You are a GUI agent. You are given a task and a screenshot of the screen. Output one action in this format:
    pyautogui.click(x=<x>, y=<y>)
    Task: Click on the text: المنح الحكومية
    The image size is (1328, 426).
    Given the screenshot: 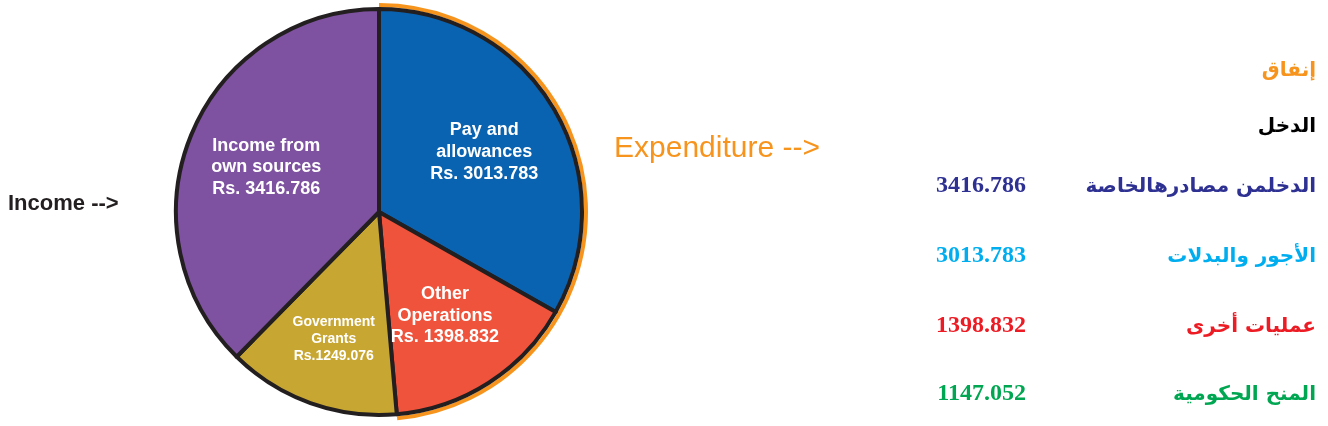 What is the action you would take?
    pyautogui.click(x=1244, y=393)
    